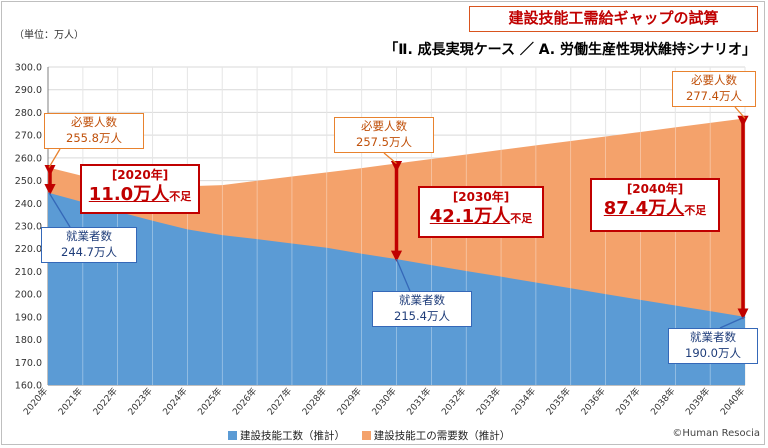  I want to click on supply-callout-2030-value: 215.4万人, so click(422, 316).